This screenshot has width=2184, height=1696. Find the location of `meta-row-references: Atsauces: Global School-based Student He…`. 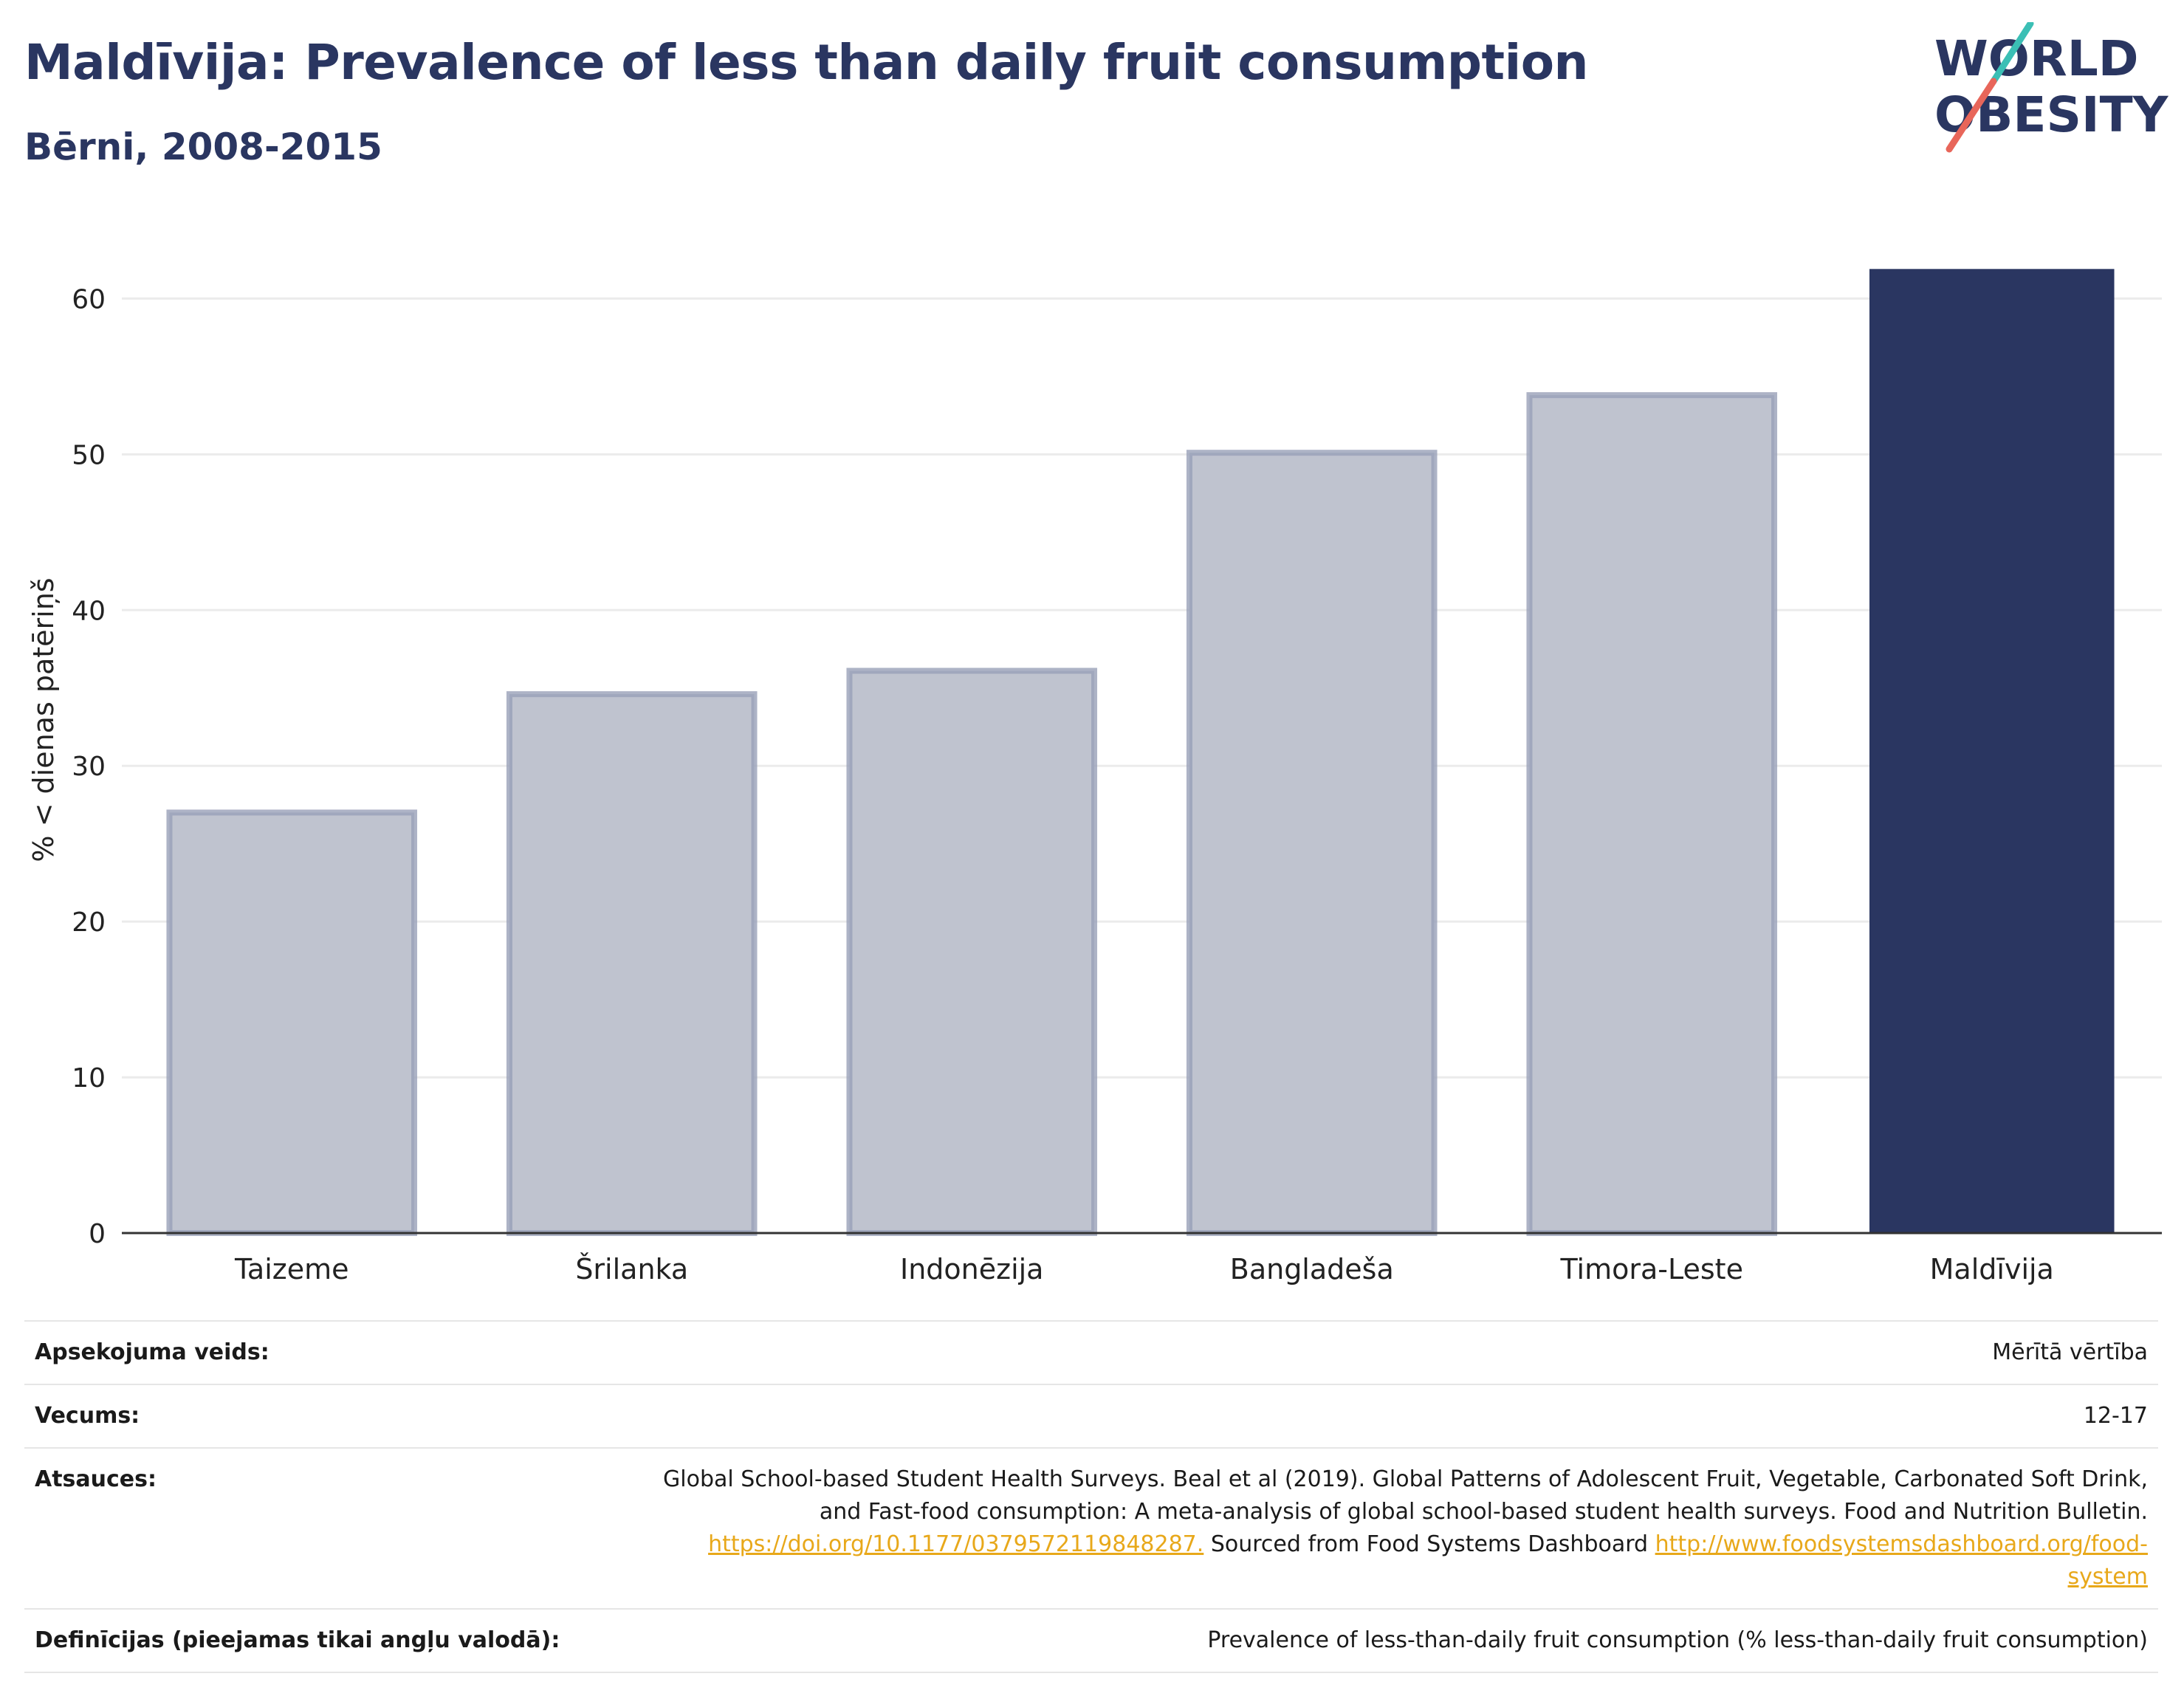

meta-row-references: Atsauces: Global School-based Student He… is located at coordinates (1091, 1527).